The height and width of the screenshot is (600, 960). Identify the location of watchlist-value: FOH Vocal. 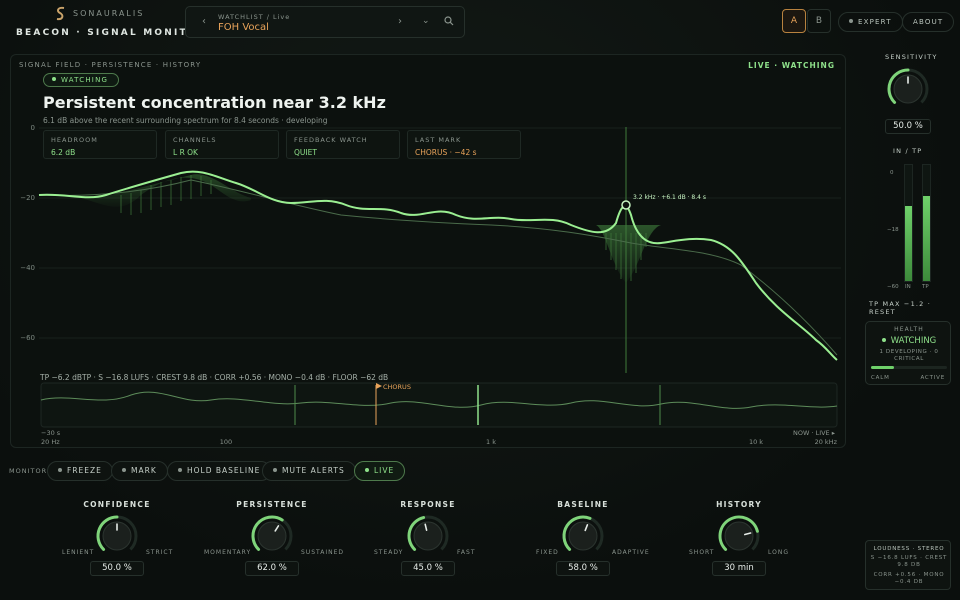
(243, 27).